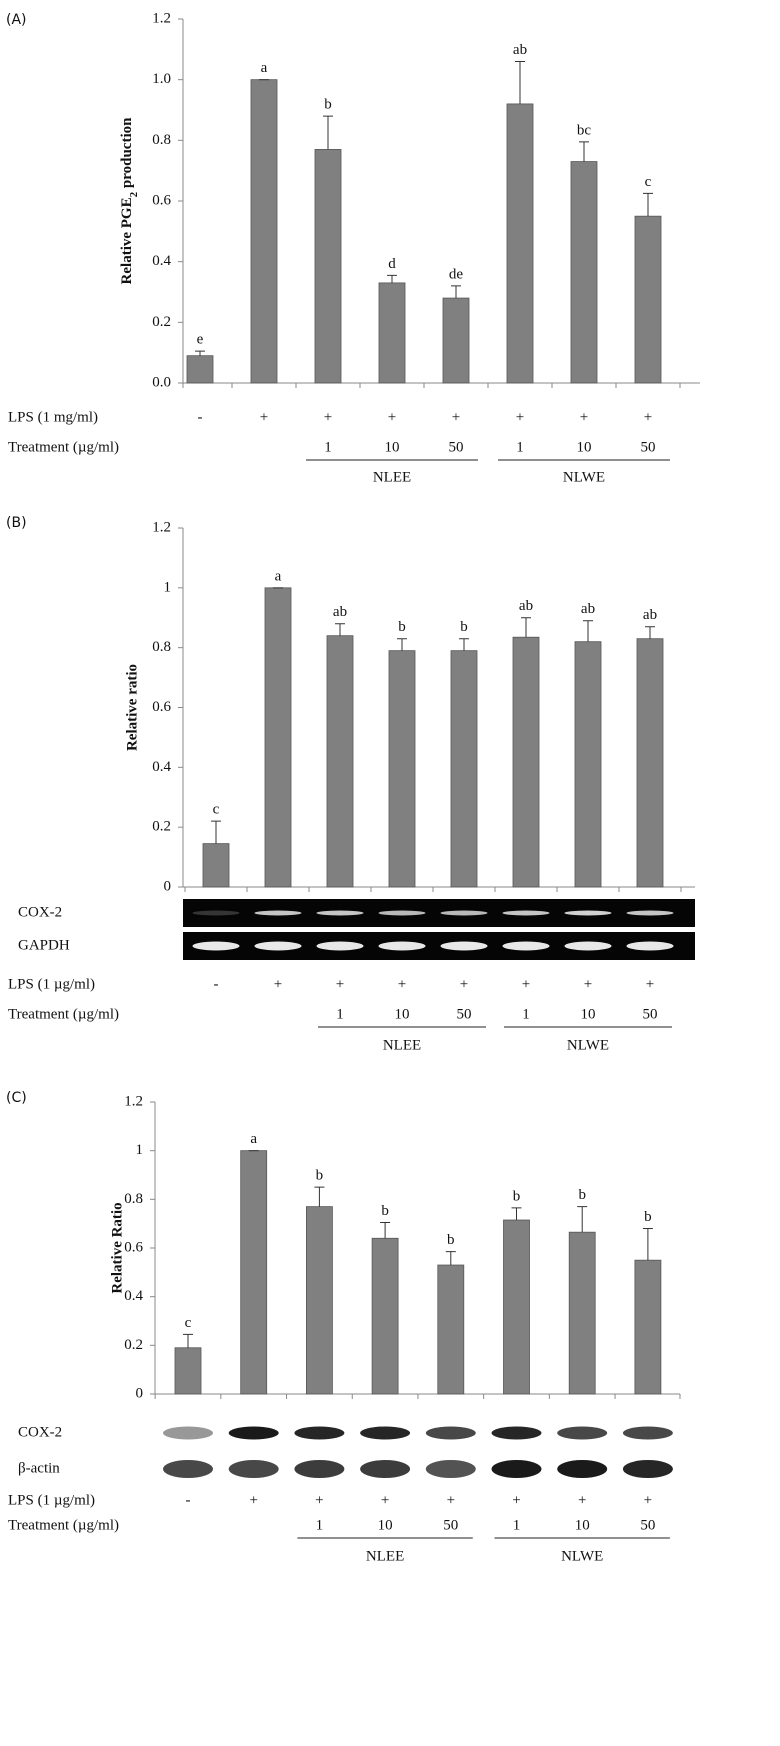  What do you see at coordinates (51, 1500) in the screenshot?
I see `row-label: LPS (1 µg/ml)` at bounding box center [51, 1500].